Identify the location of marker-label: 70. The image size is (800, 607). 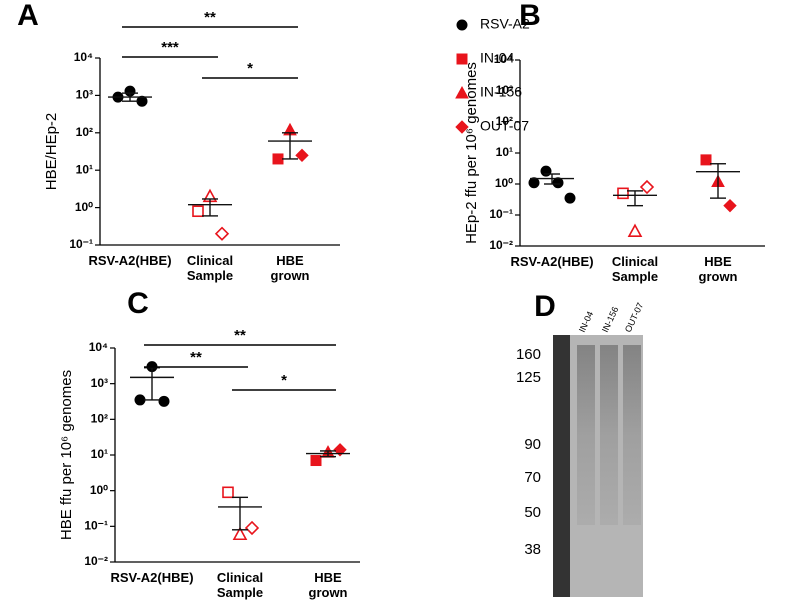
(532, 477).